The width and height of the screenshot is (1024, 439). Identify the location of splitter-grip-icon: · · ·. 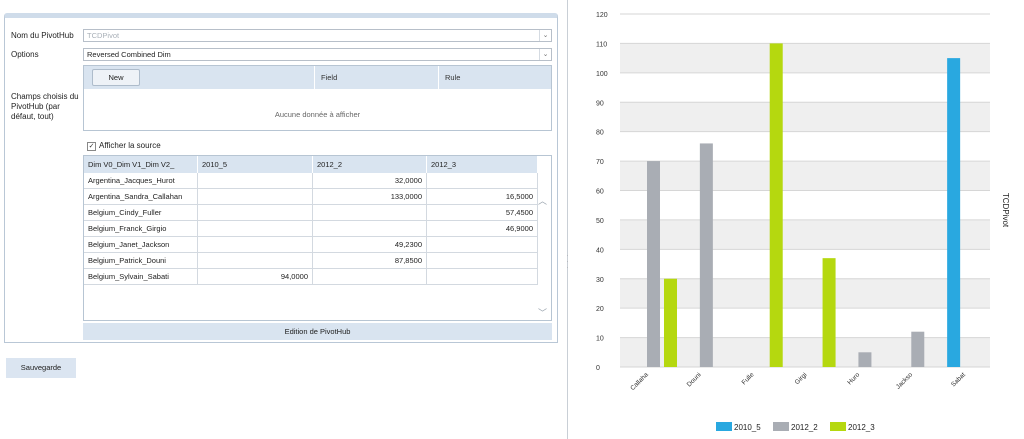
(567, 262).